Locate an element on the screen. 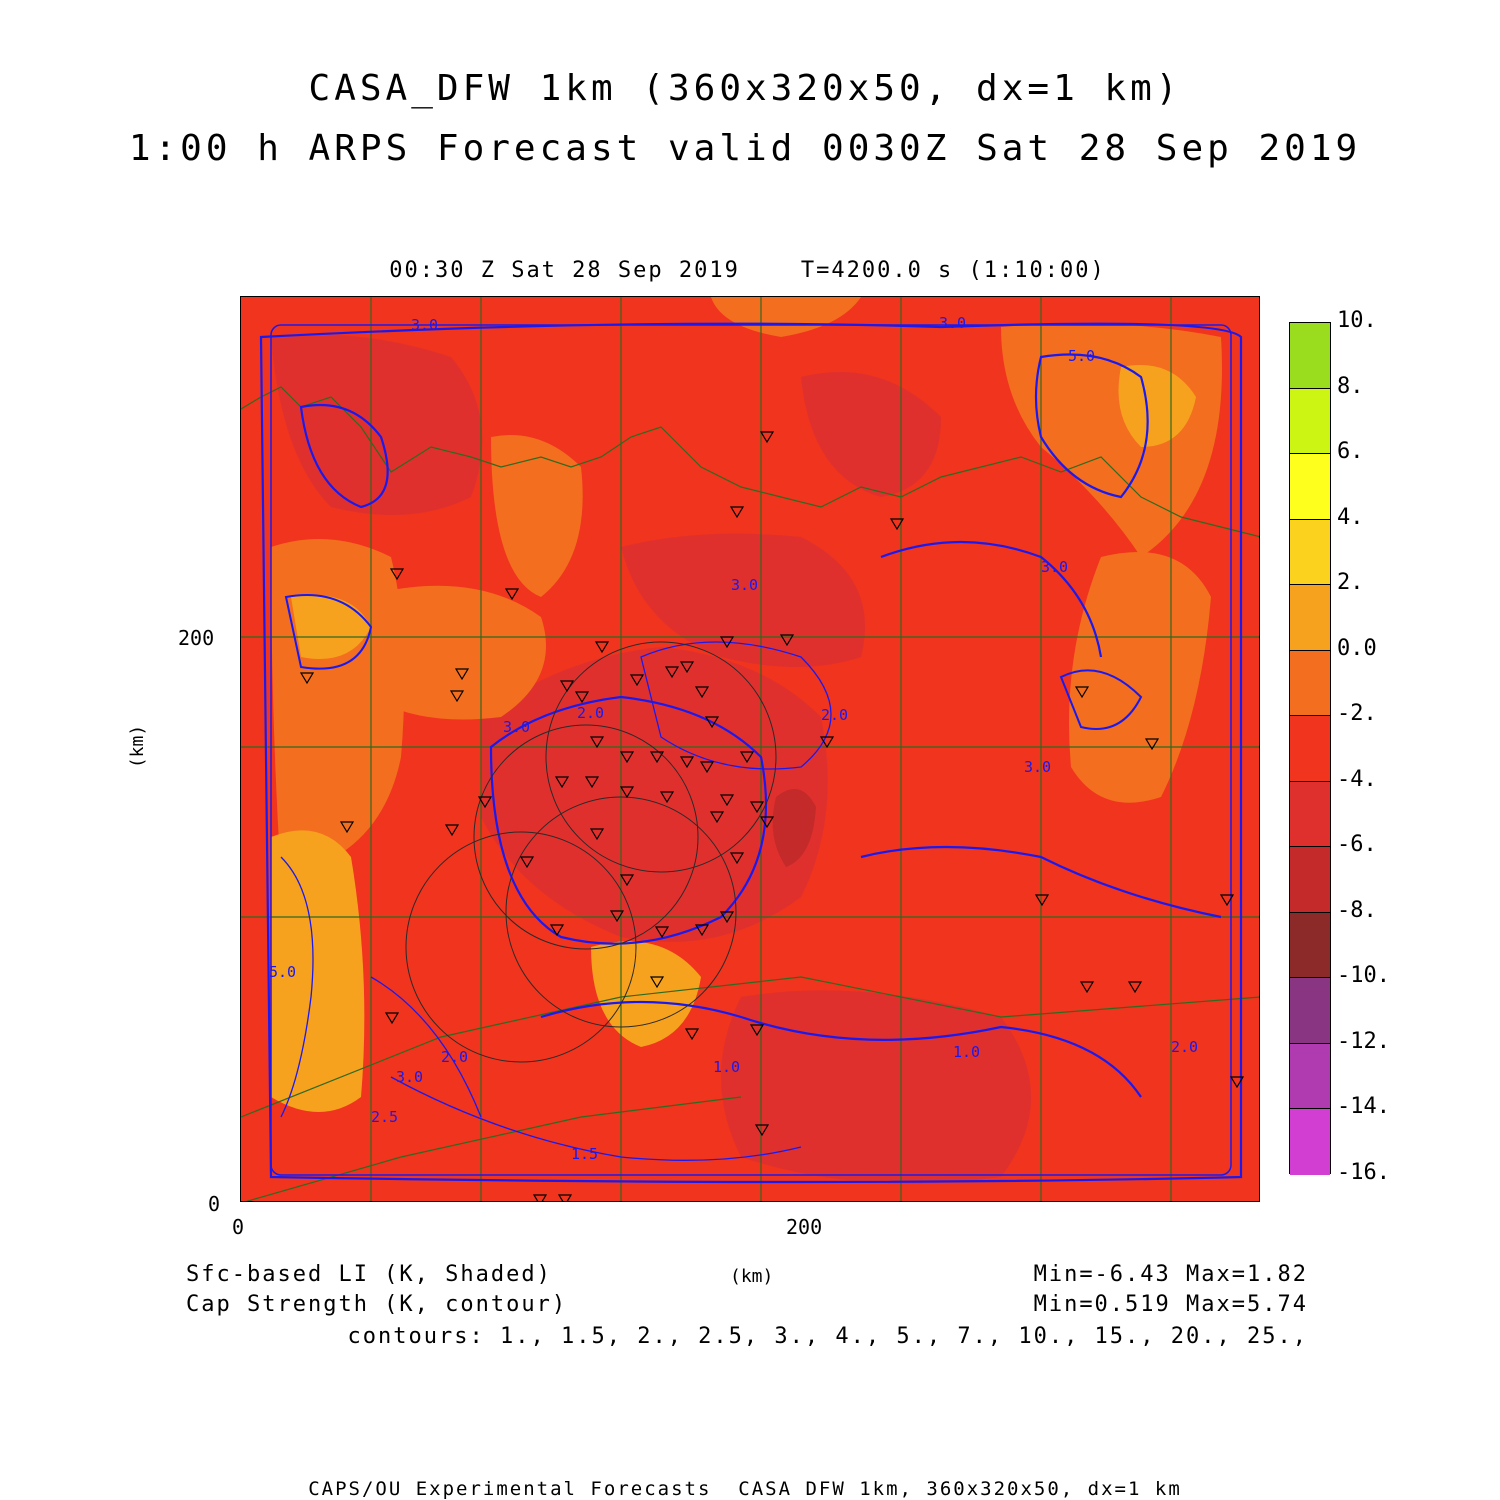 This screenshot has width=1500, height=1500. x-tick-label: 200 is located at coordinates (804, 1227).